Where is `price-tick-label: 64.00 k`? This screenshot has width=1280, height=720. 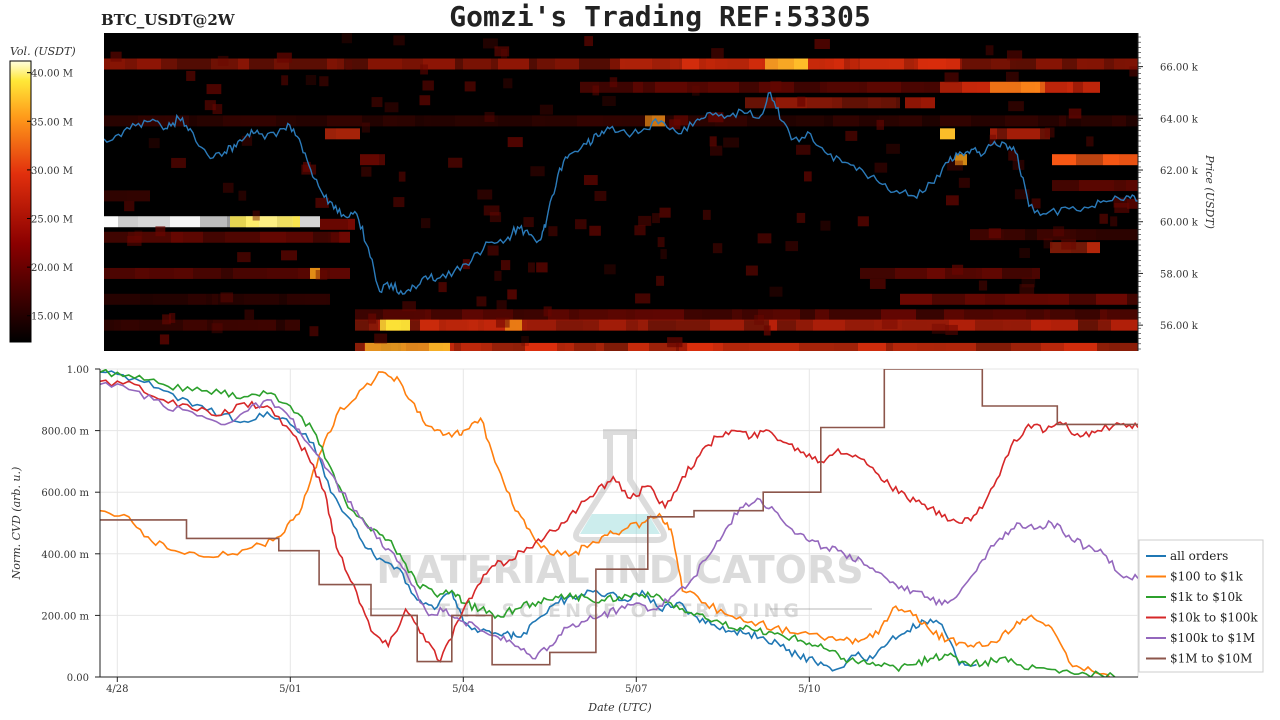
price-tick-label: 64.00 k is located at coordinates (1179, 119).